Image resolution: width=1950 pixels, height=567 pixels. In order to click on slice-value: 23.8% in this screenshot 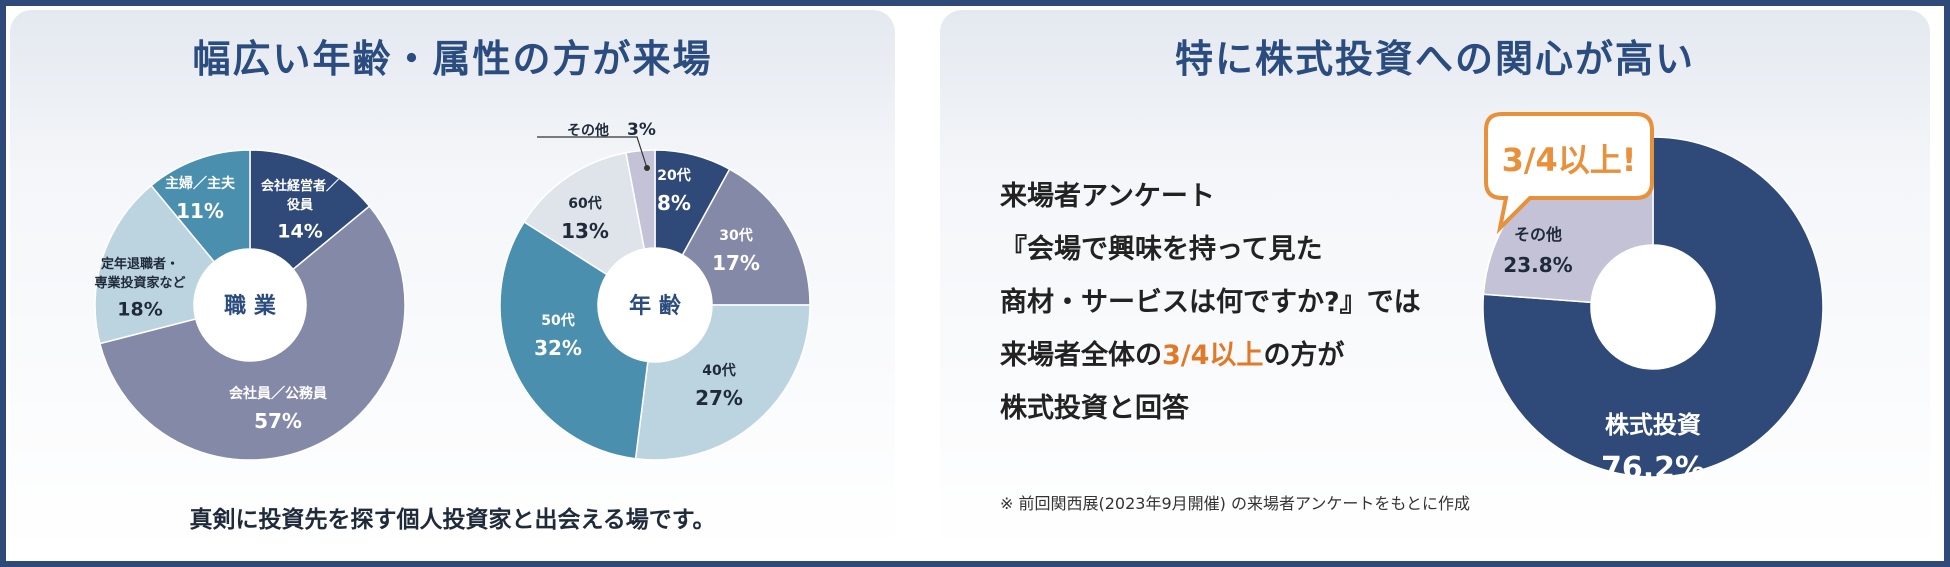, I will do `click(1537, 265)`.